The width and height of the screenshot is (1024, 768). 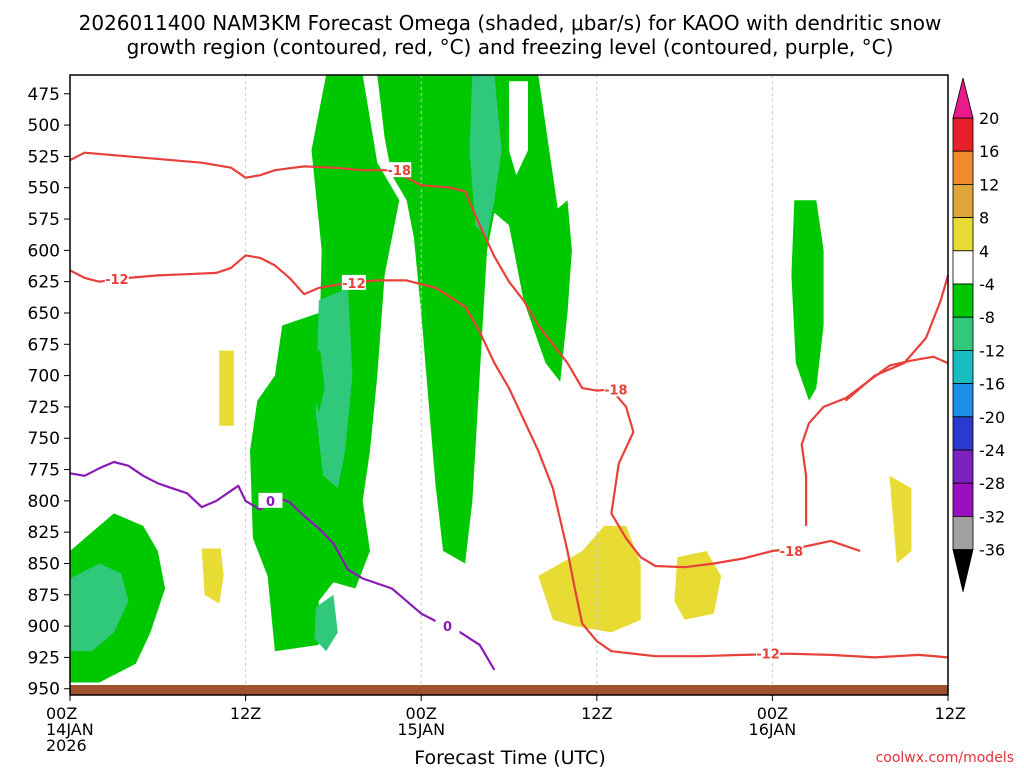 I want to click on x-tick-label-3-0: 12Z, so click(x=596, y=713).